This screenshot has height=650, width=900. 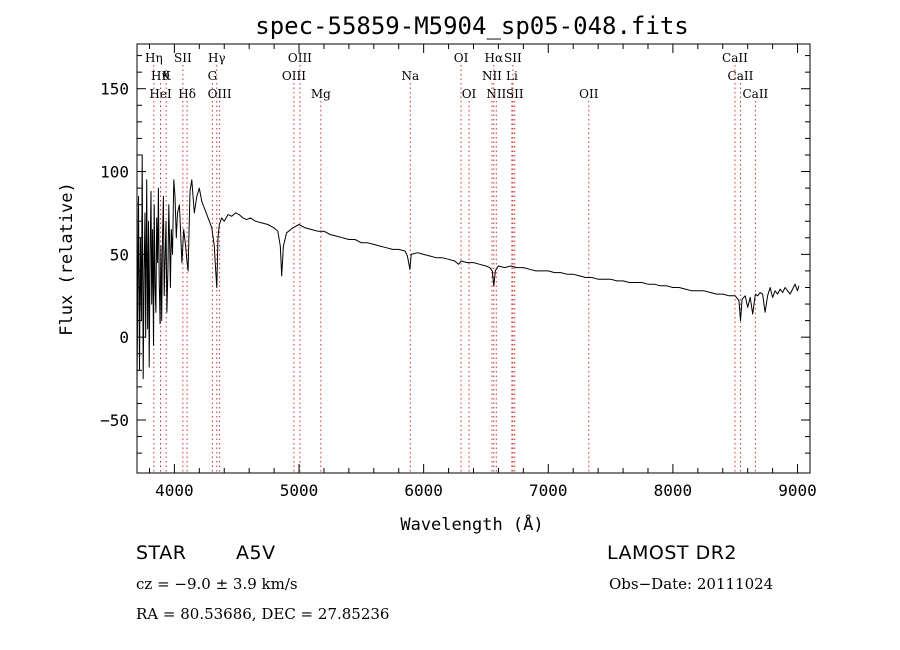 I want to click on object-class: STAR, so click(x=161, y=553).